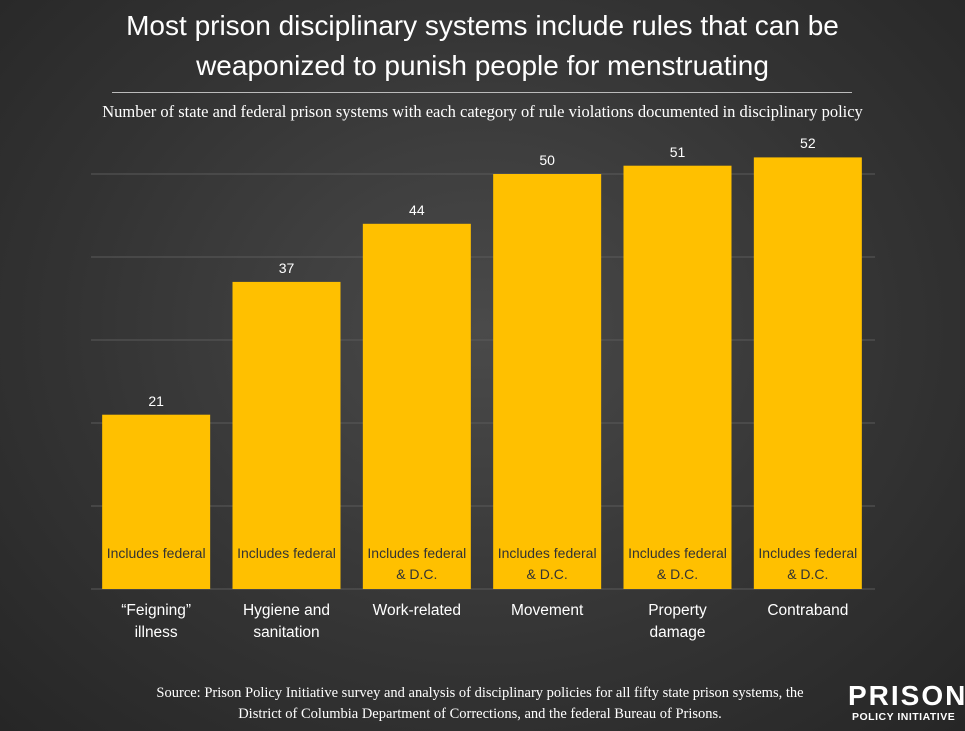 Image resolution: width=965 pixels, height=731 pixels. Describe the element at coordinates (808, 610) in the screenshot. I see `x-tick-label: Contraband` at that location.